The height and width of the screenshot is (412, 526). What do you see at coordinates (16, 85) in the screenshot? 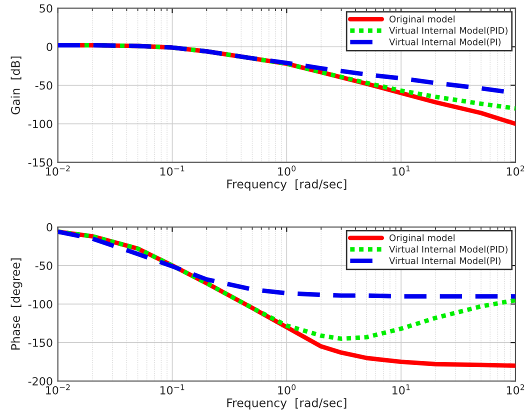
I see `y-axis-title: Gain [dB]` at bounding box center [16, 85].